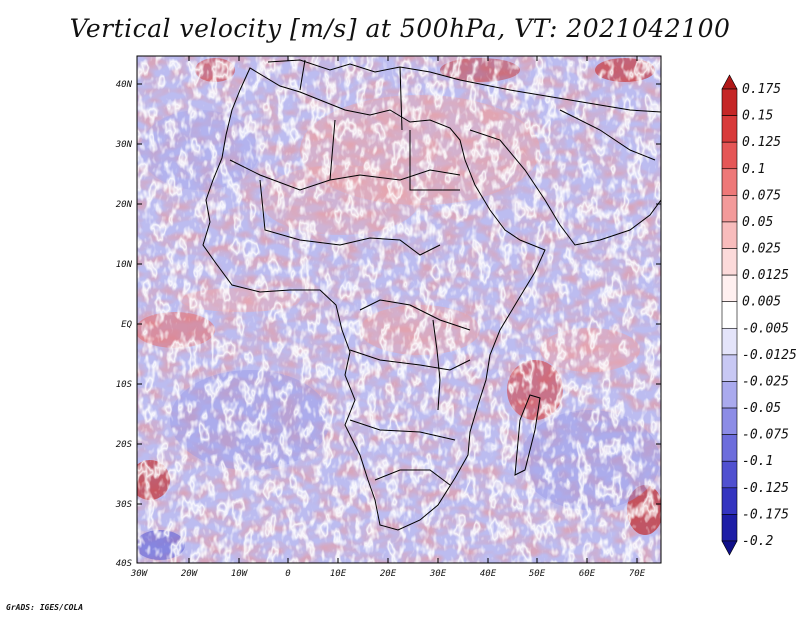 The width and height of the screenshot is (800, 618). Describe the element at coordinates (757, 116) in the screenshot. I see `colorbar-label: 0.15` at that location.